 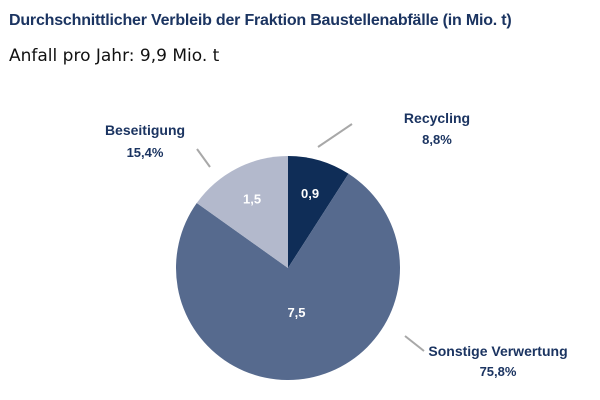 What do you see at coordinates (497, 351) in the screenshot?
I see `category-label-sonstige-verwertung: Sonstige Verwertung` at bounding box center [497, 351].